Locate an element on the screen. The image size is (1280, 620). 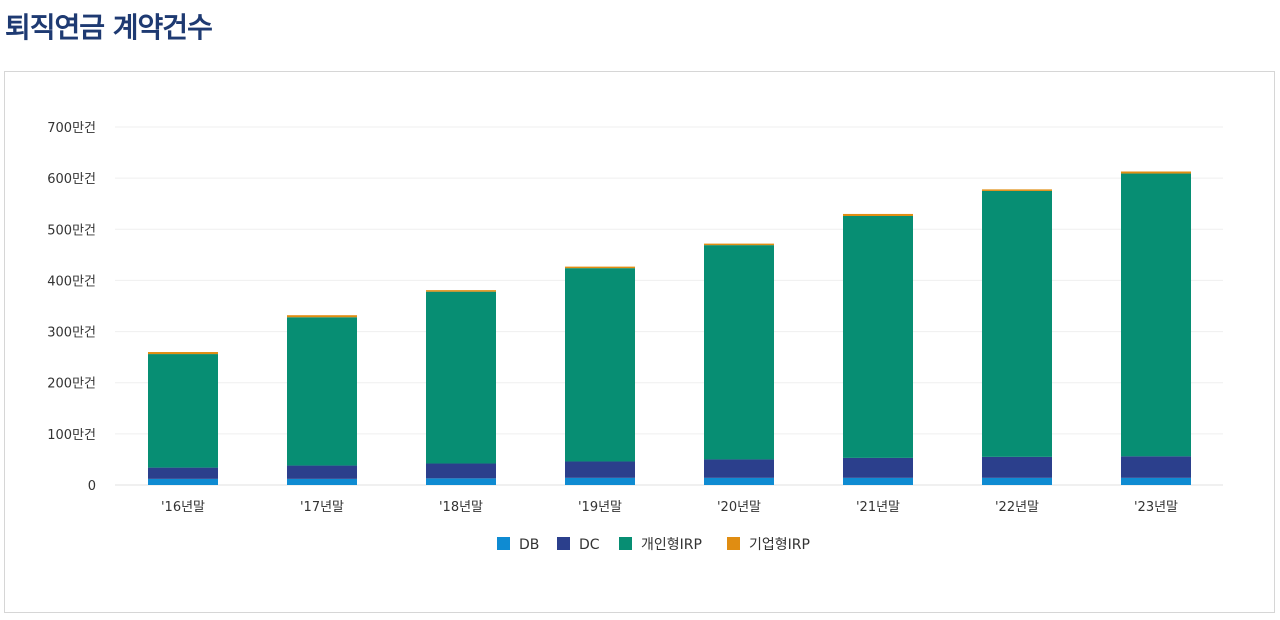
page-title: 퇴직연금 계약건수 is located at coordinates (109, 27).